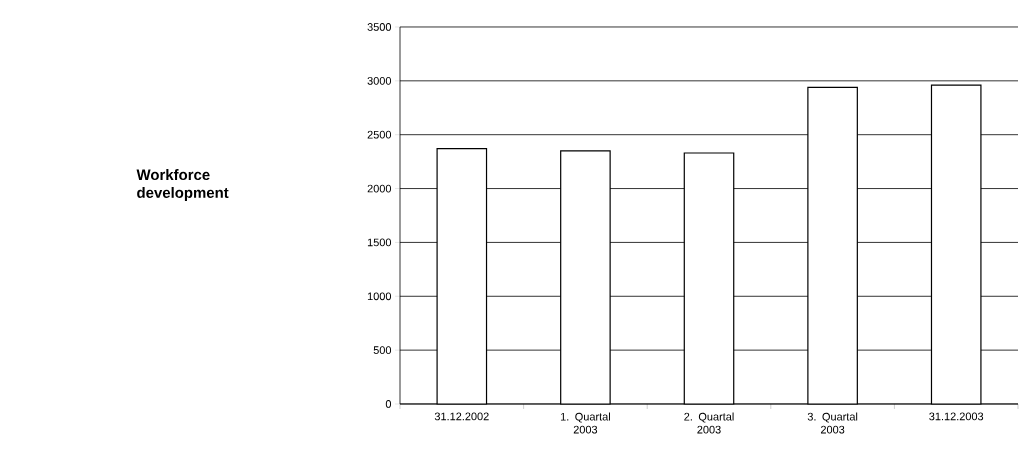  Describe the element at coordinates (461, 416) in the screenshot. I see `x-tick-label: 31.12.2002` at that location.